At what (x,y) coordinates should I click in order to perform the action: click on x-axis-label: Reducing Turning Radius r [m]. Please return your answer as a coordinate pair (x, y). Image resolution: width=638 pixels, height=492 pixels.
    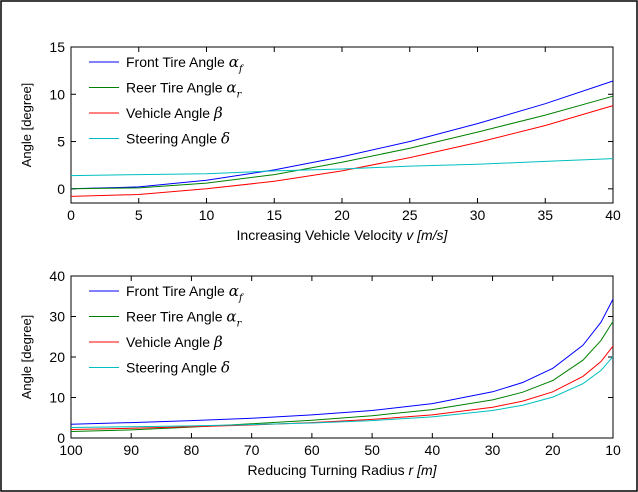
    Looking at the image, I should click on (342, 470).